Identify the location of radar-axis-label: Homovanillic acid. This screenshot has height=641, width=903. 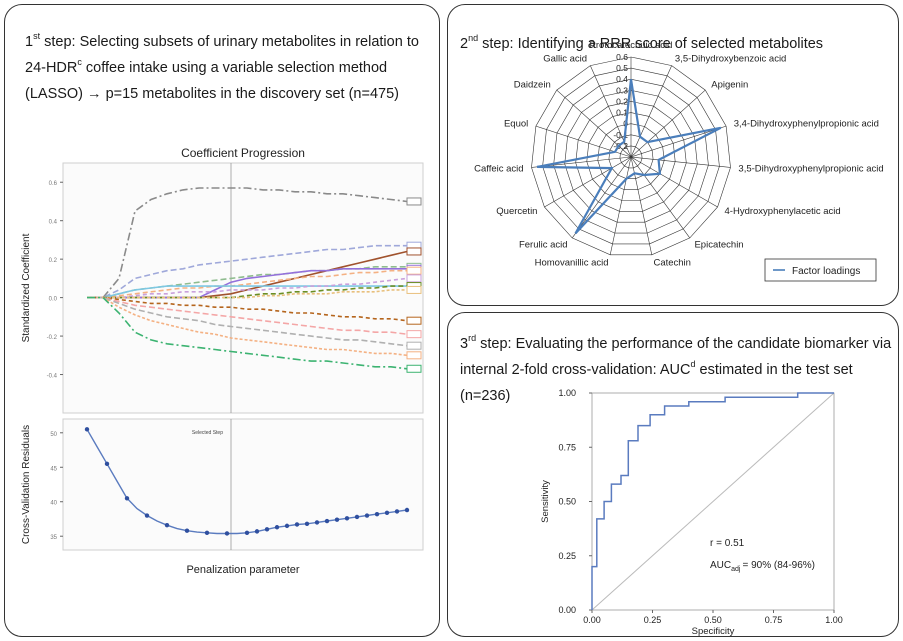
(572, 263).